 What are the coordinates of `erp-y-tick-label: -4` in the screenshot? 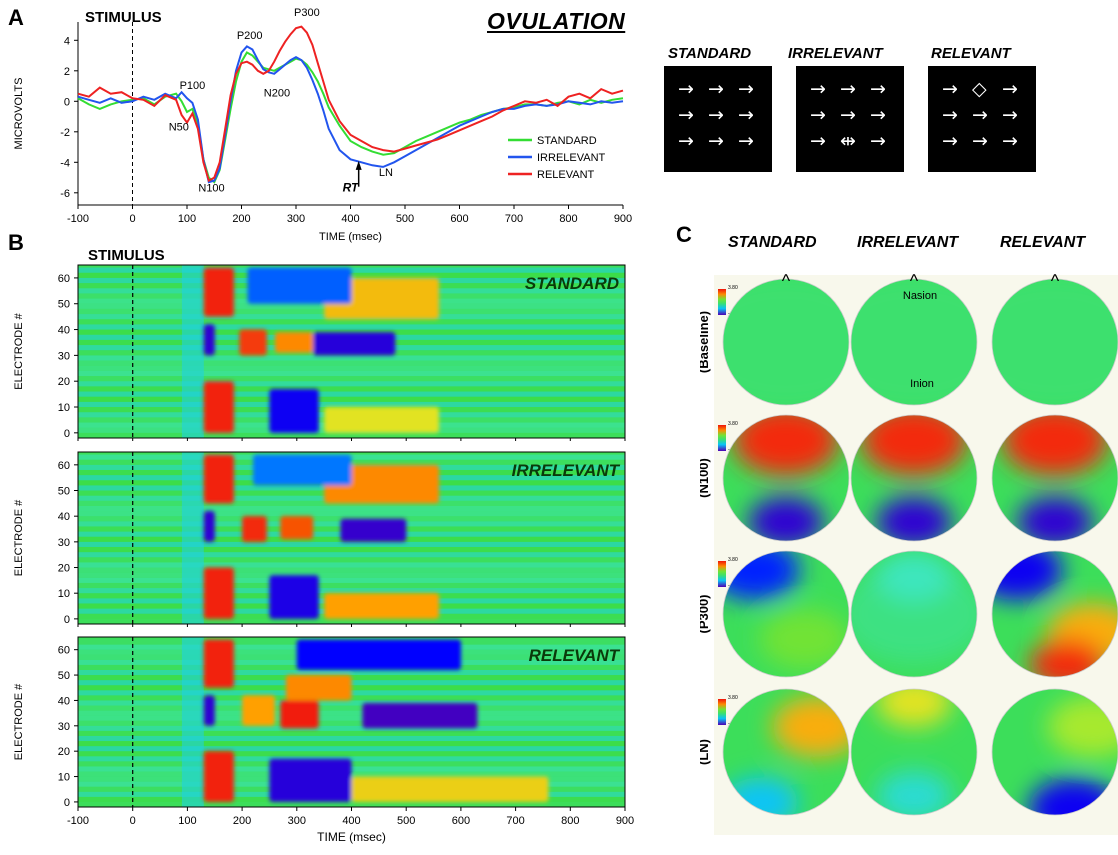 It's located at (65, 163).